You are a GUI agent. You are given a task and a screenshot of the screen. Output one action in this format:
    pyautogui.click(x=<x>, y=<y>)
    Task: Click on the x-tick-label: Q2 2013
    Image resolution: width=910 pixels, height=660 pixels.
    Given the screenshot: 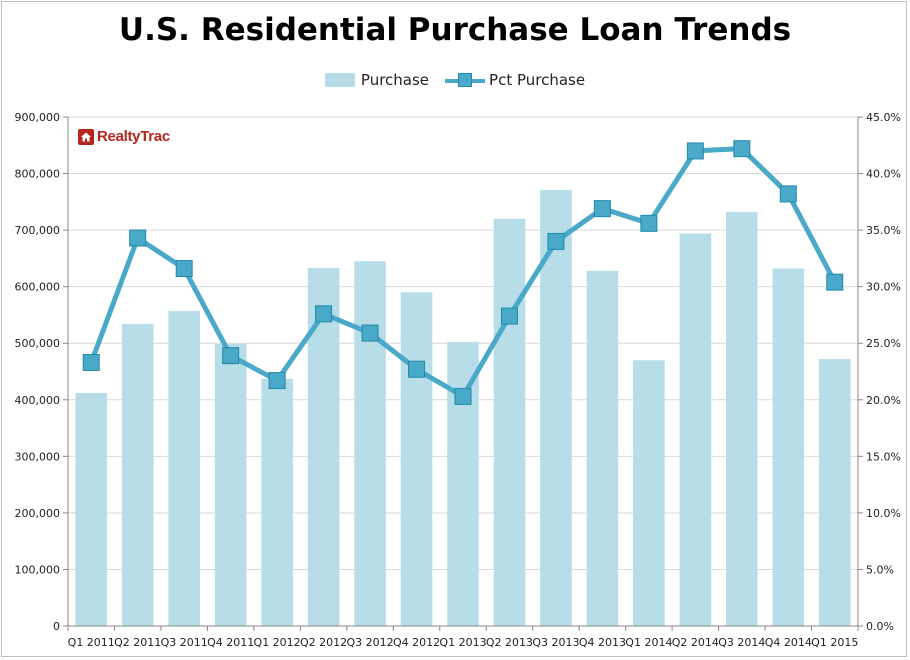 What is the action you would take?
    pyautogui.click(x=509, y=642)
    